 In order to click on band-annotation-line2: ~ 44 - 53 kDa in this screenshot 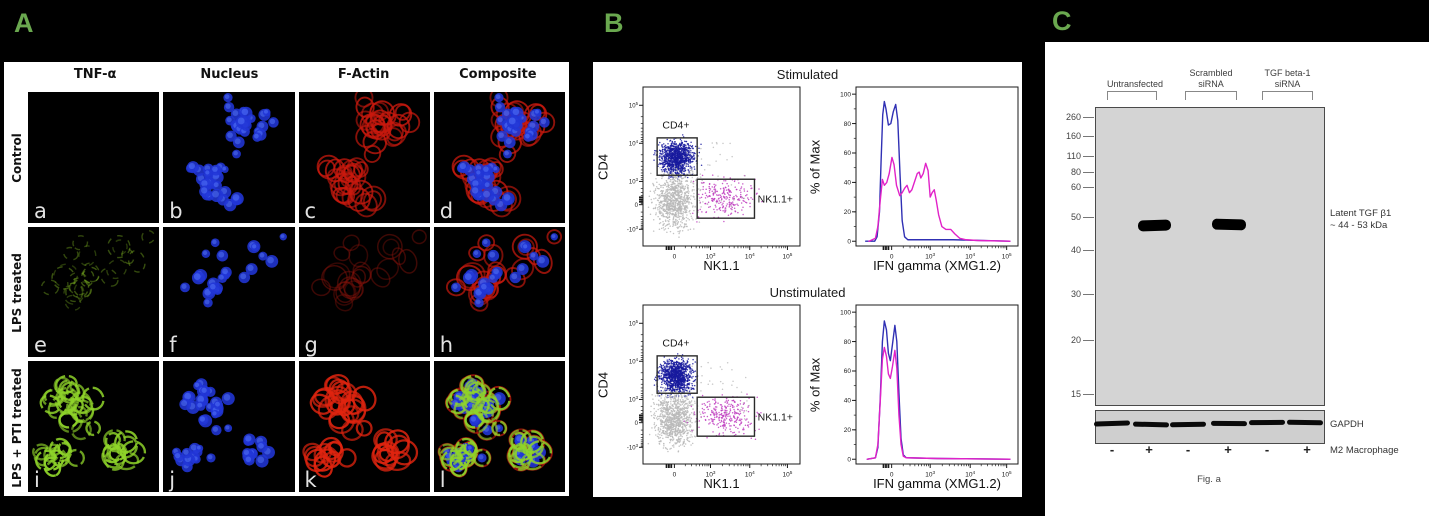, I will do `click(1359, 225)`.